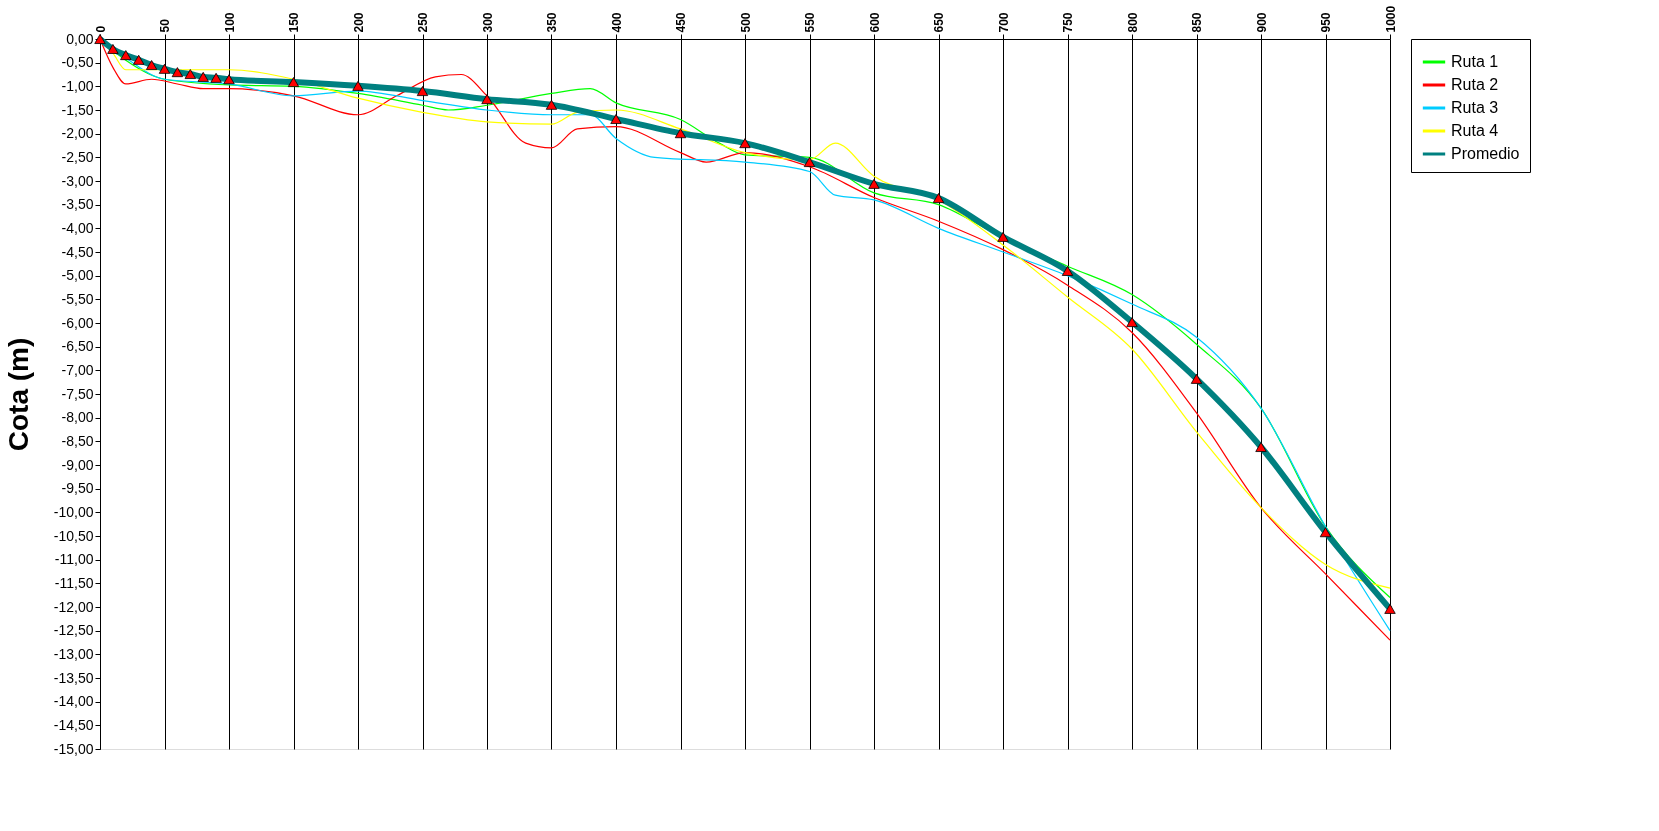 The image size is (1659, 831). Describe the element at coordinates (1475, 84) in the screenshot. I see `legend-label: Ruta 2` at that location.